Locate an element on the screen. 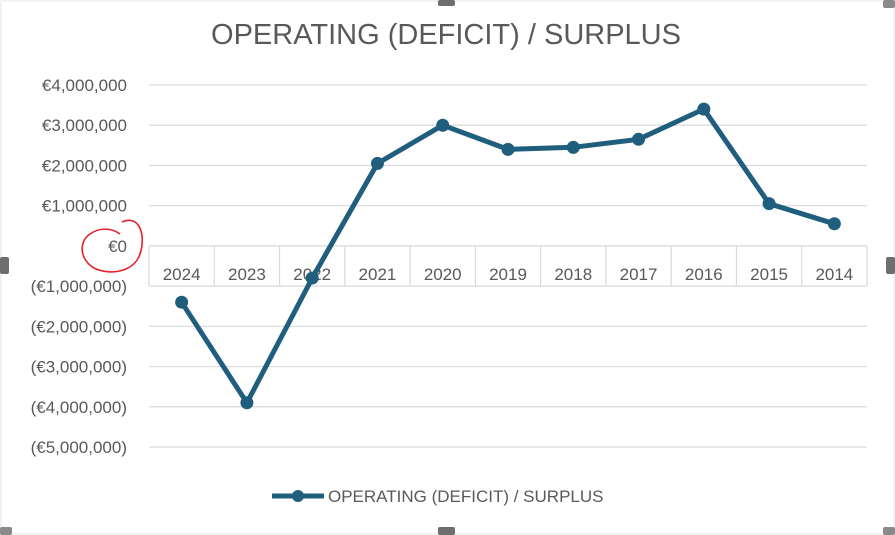 This screenshot has width=895, height=535. x-tick-label: 2014 is located at coordinates (834, 274).